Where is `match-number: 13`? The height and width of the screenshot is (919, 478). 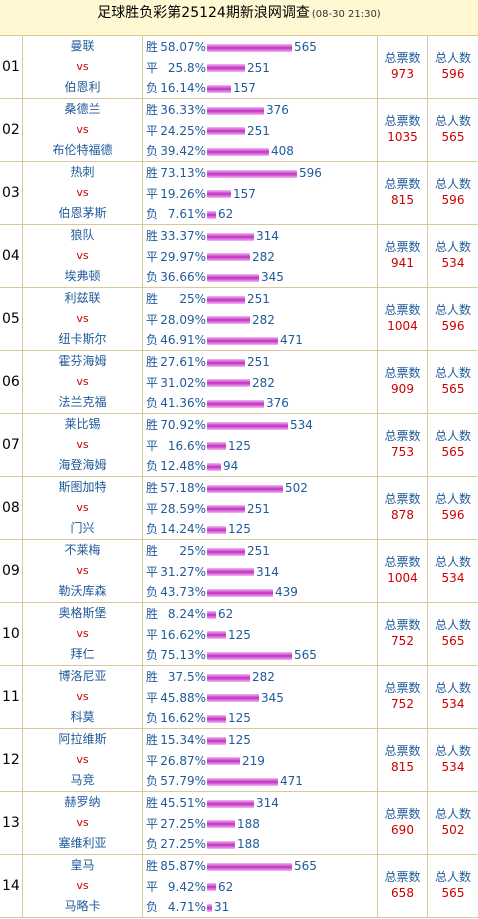 match-number: 13 is located at coordinates (11, 823).